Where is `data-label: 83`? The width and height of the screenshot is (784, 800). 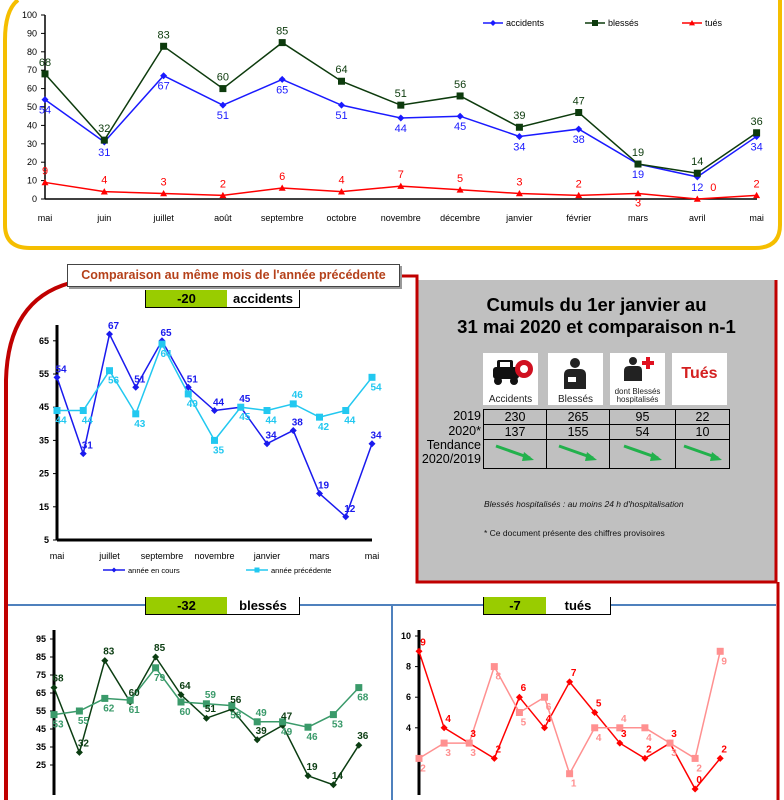
data-label: 83 is located at coordinates (109, 652).